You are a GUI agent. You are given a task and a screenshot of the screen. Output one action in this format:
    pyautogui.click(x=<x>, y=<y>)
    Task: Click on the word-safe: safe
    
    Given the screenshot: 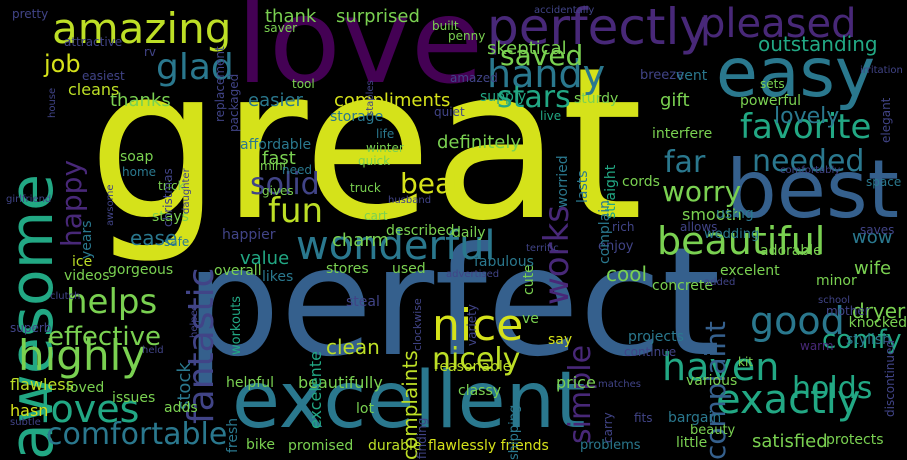 What is the action you would take?
    pyautogui.click(x=177, y=242)
    